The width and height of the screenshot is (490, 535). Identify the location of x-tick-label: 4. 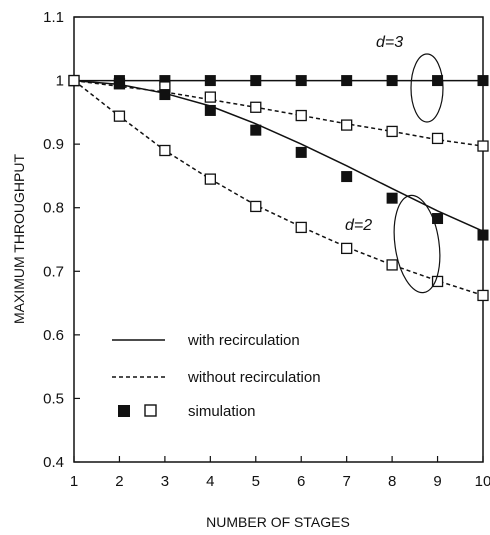
(210, 481).